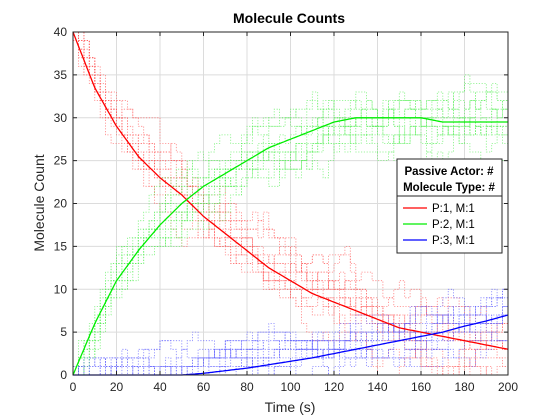  What do you see at coordinates (453, 241) in the screenshot?
I see `legend-label-3: P:3, M:1` at bounding box center [453, 241].